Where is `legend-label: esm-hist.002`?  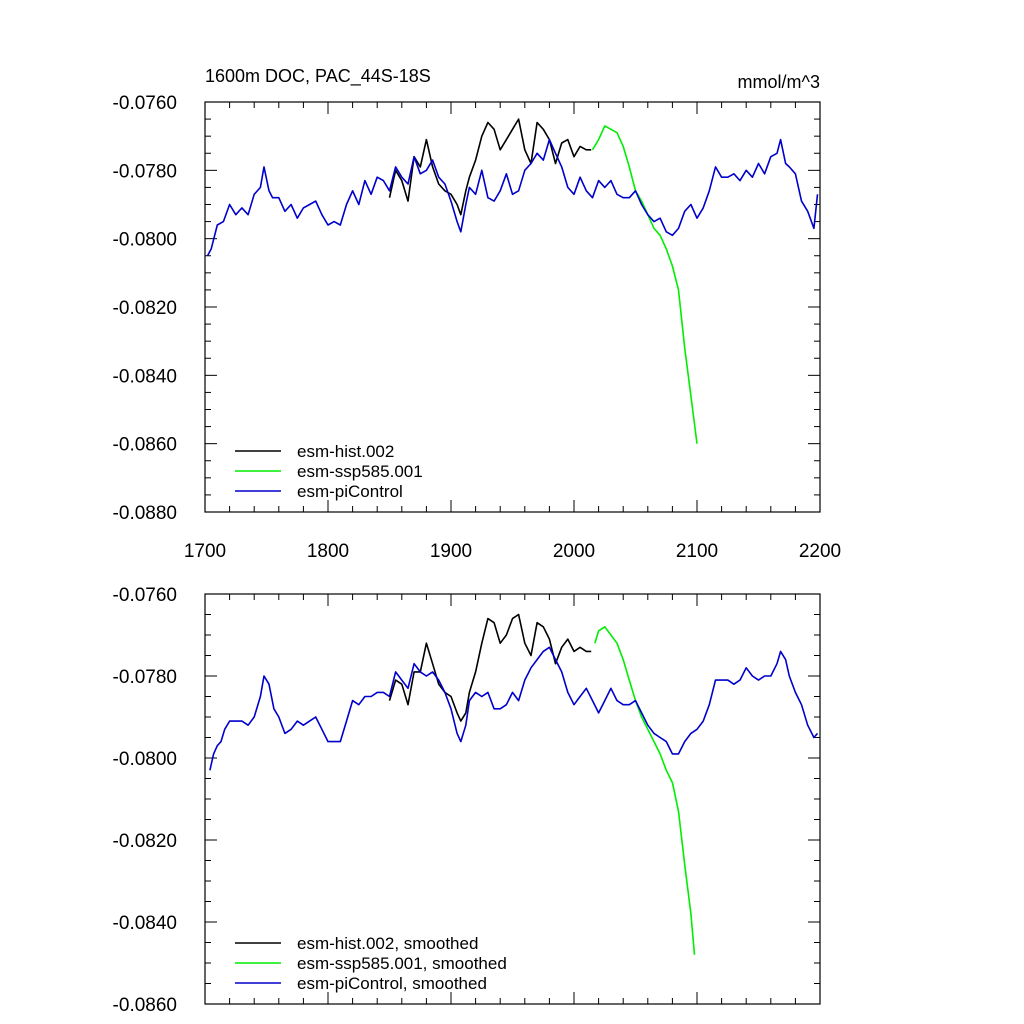
legend-label: esm-hist.002 is located at coordinates (345, 451).